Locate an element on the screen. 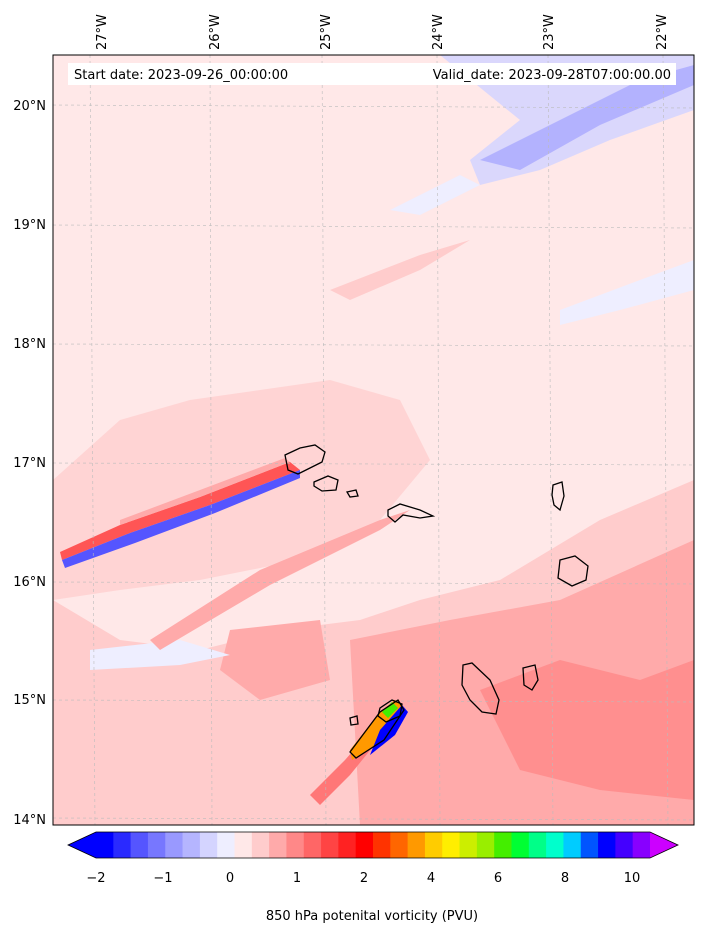  island-boa-vista is located at coordinates (573, 571).